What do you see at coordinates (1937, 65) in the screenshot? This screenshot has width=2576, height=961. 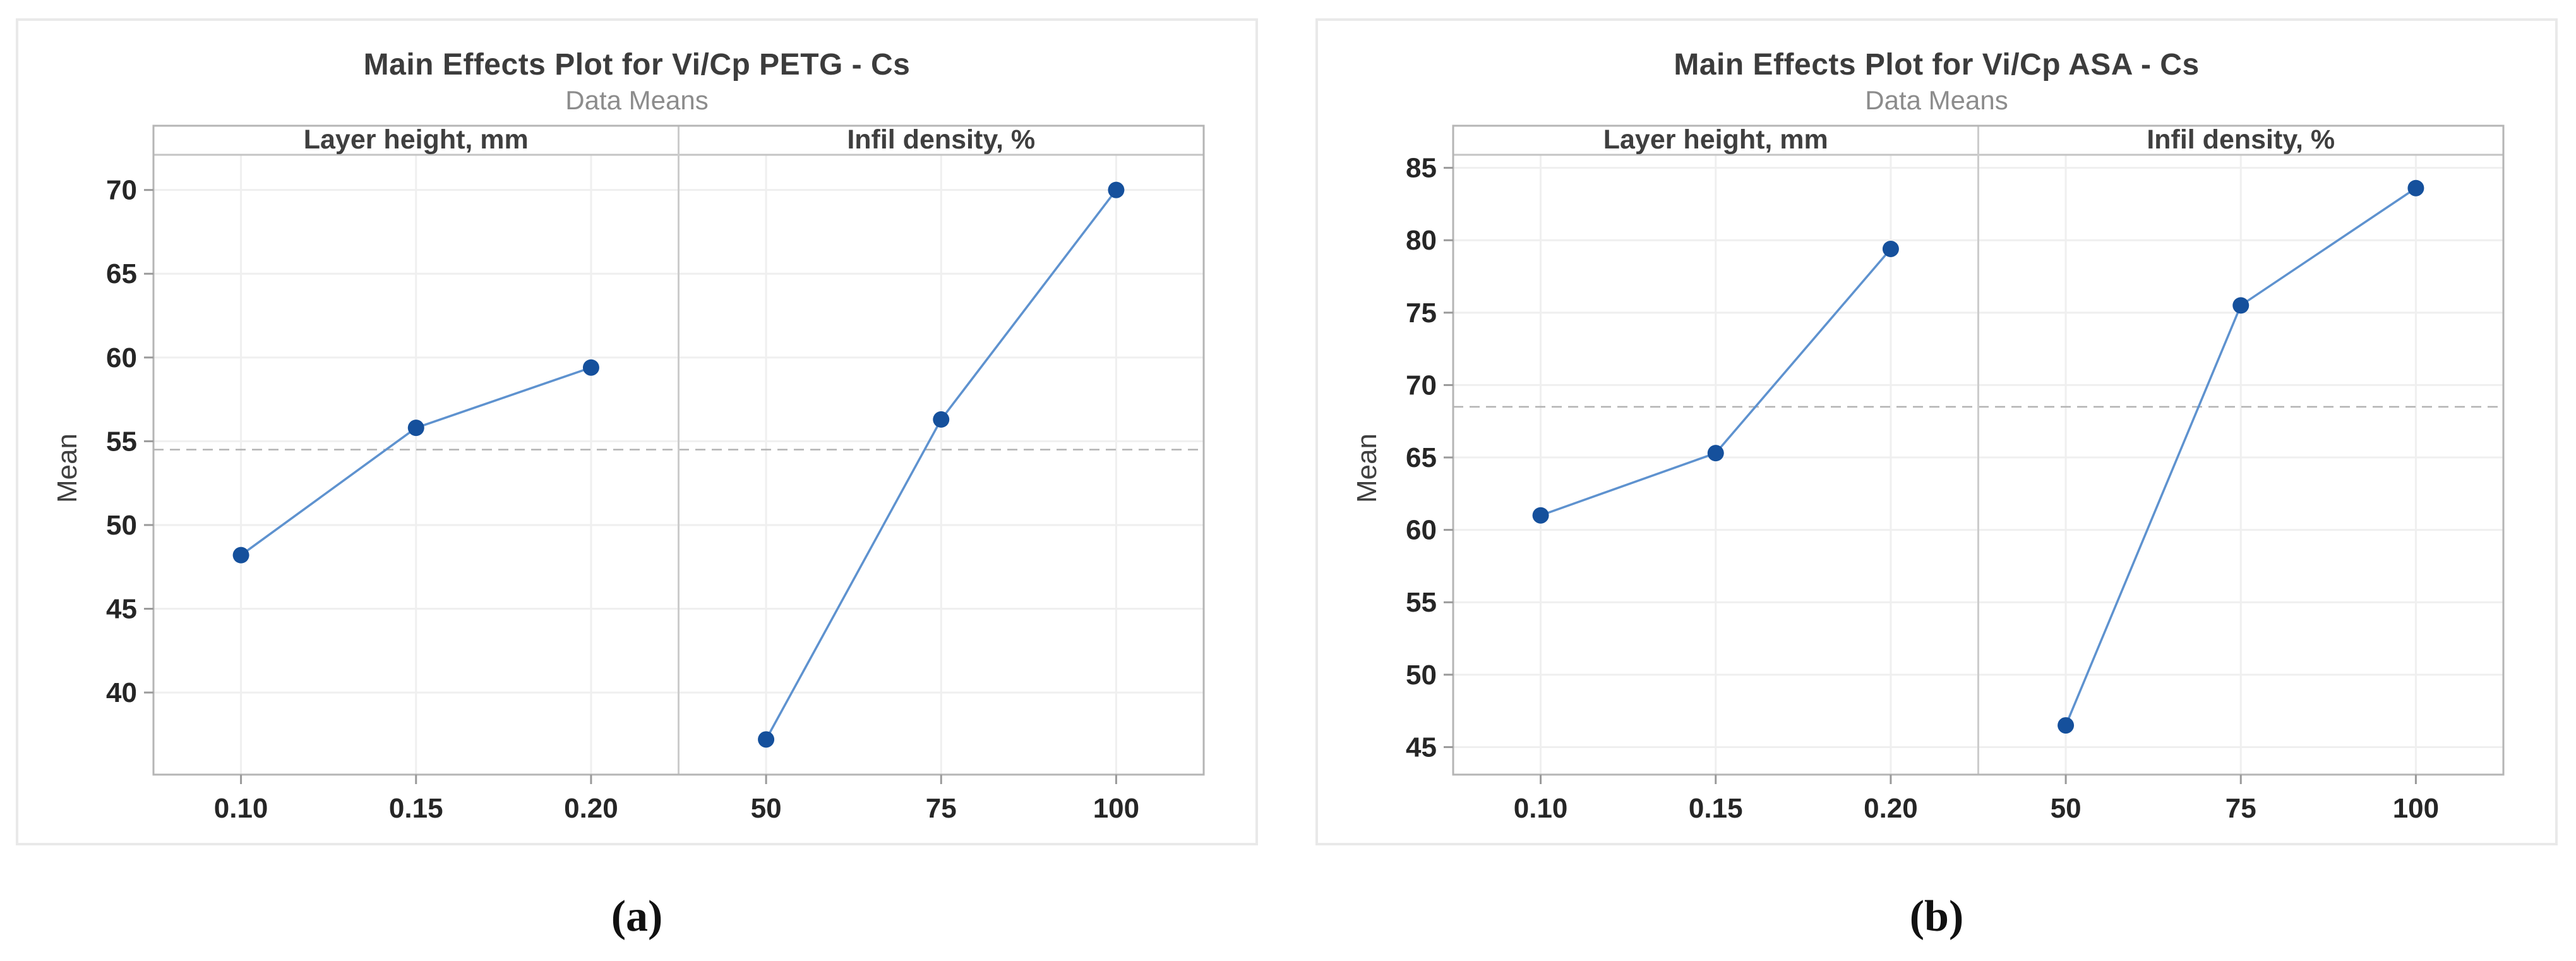 I see `chart-title: Main Effects Plot for Vi/Cp ASA - Cs` at bounding box center [1937, 65].